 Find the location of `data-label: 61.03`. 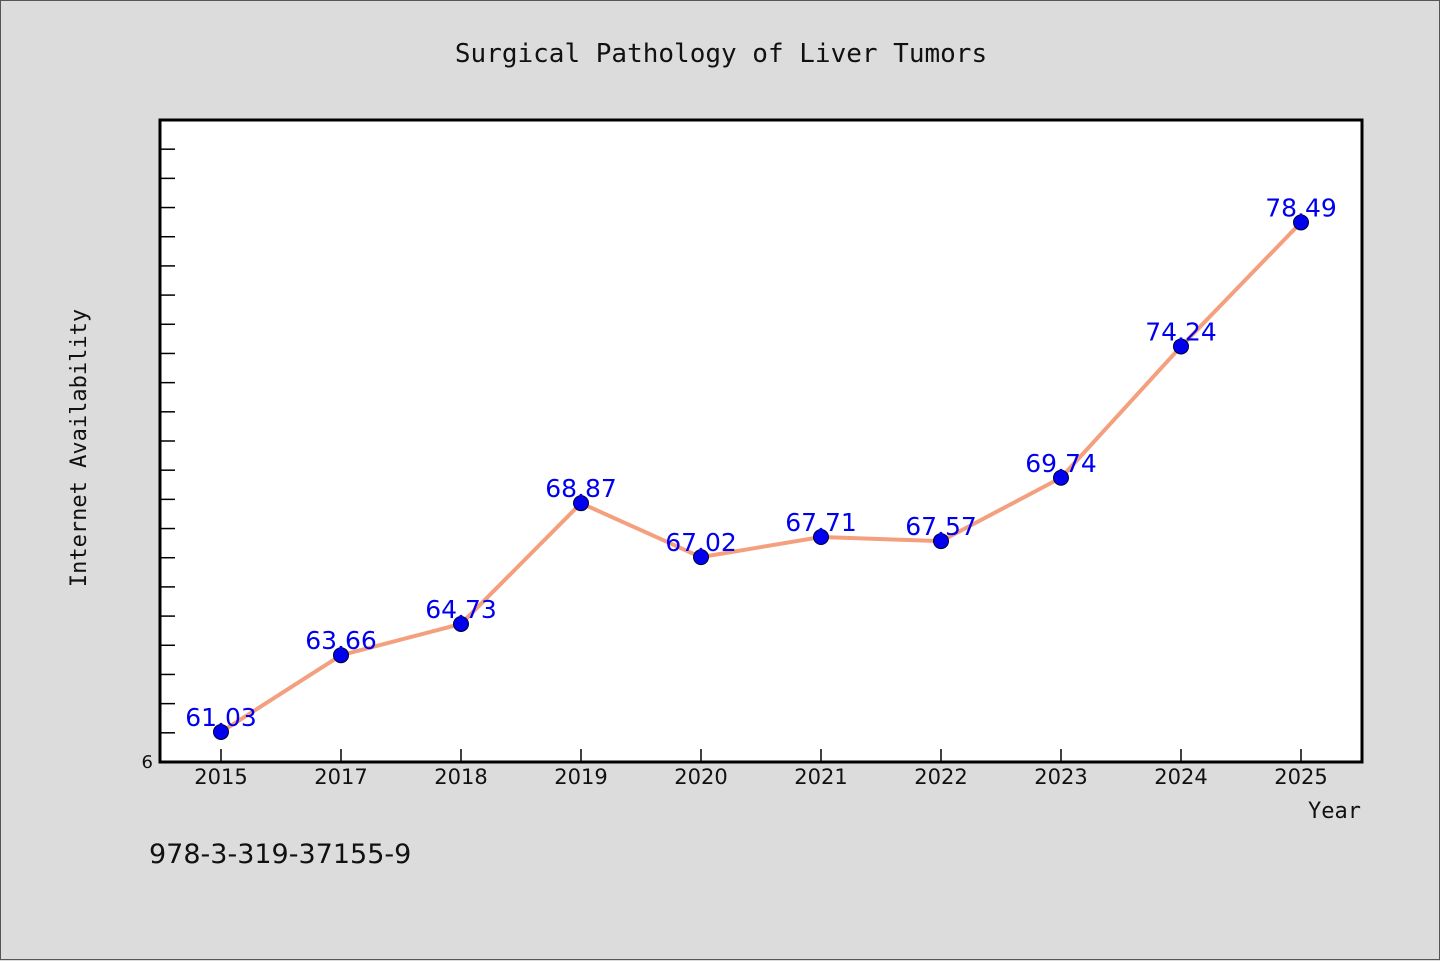

data-label: 61.03 is located at coordinates (221, 717).